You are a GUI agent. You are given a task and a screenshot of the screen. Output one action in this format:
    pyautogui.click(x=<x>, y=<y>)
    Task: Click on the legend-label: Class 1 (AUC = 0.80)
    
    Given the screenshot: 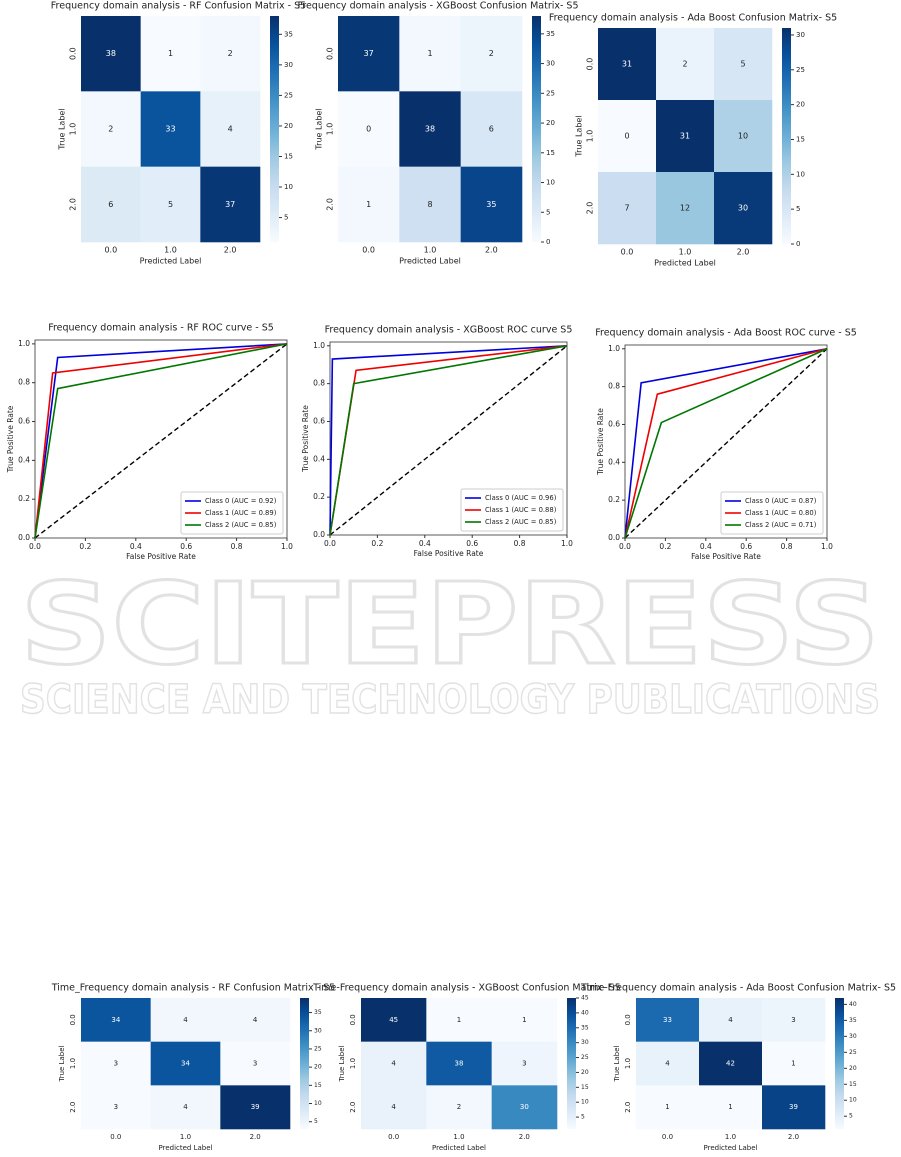 What is the action you would take?
    pyautogui.click(x=781, y=513)
    